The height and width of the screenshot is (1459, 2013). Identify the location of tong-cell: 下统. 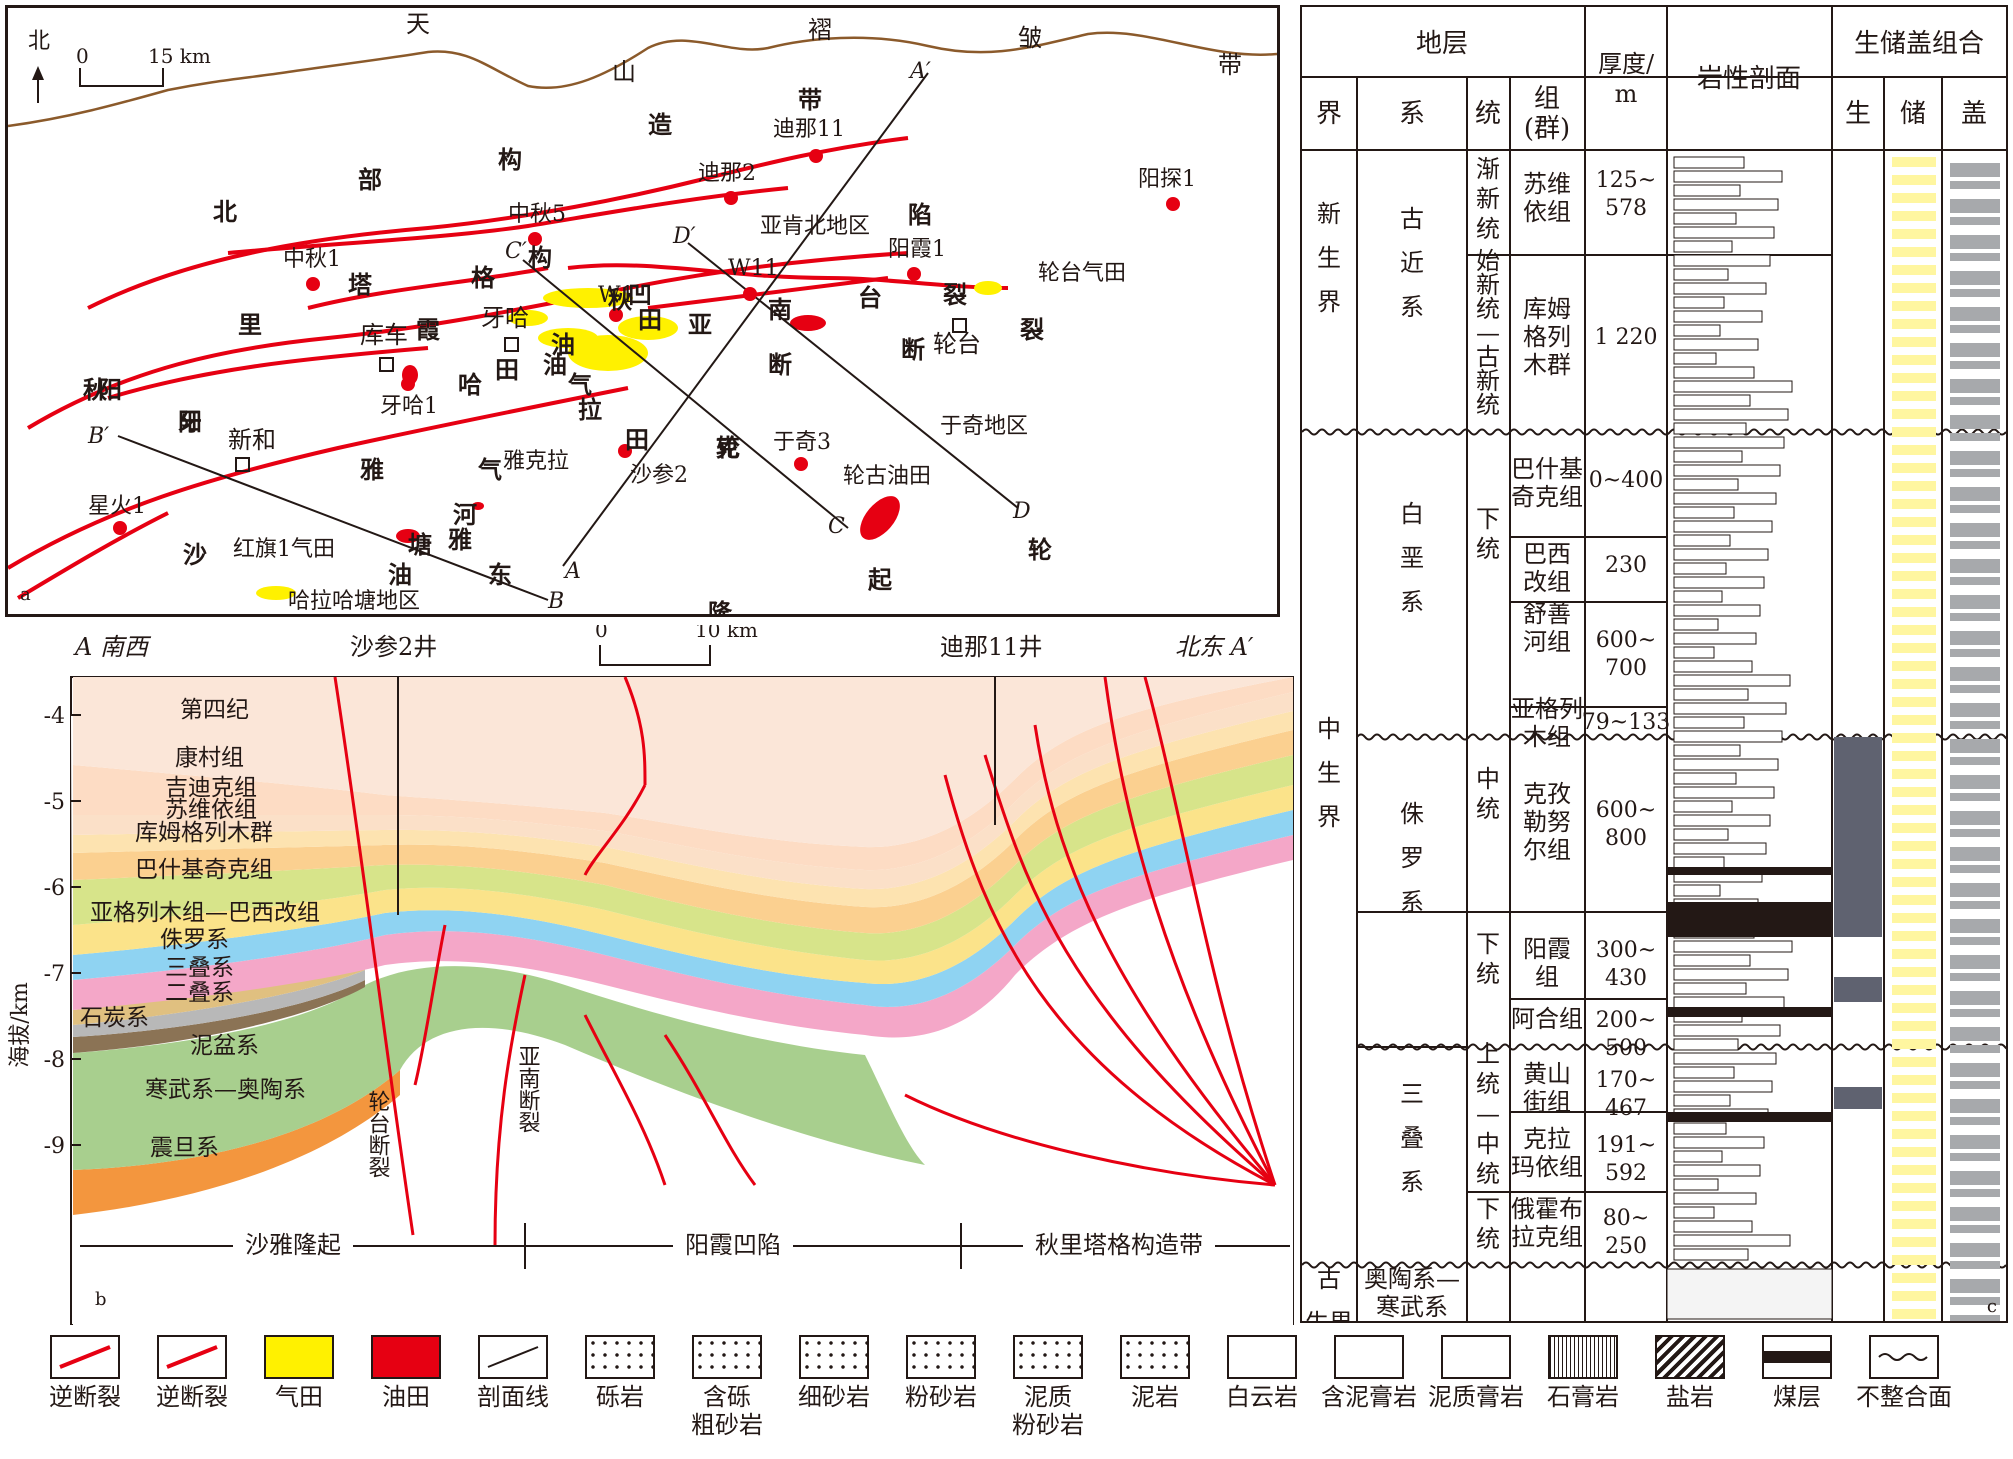
(1488, 1224).